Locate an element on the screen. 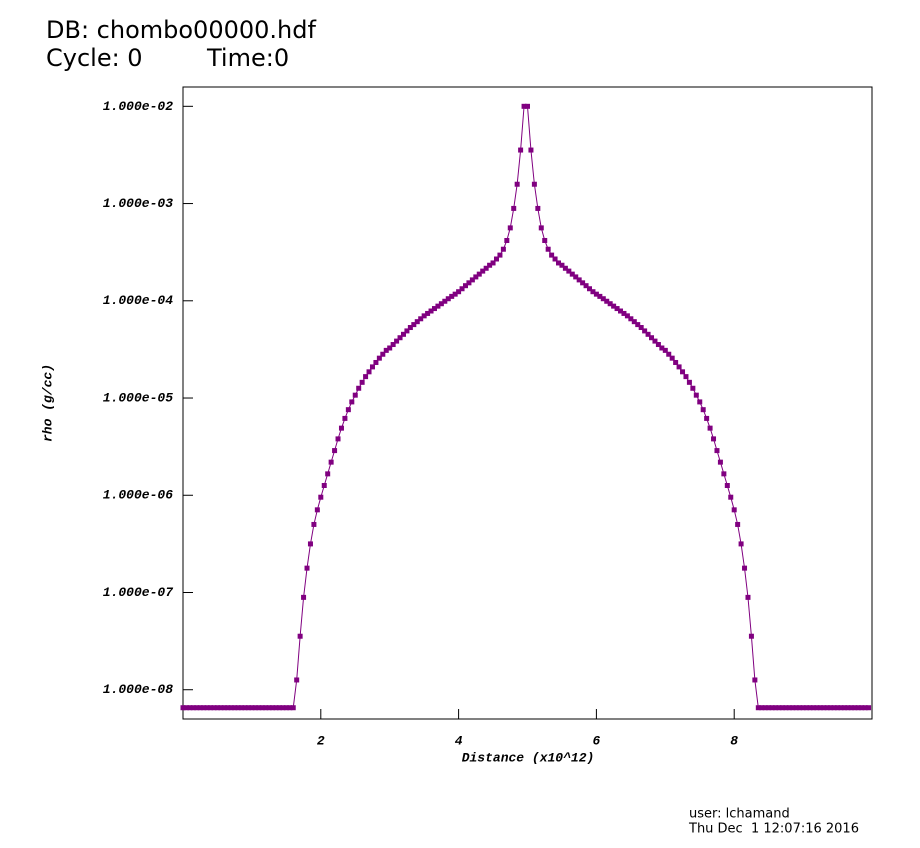  y-tick-label: 1.000e-03 is located at coordinates (138, 203).